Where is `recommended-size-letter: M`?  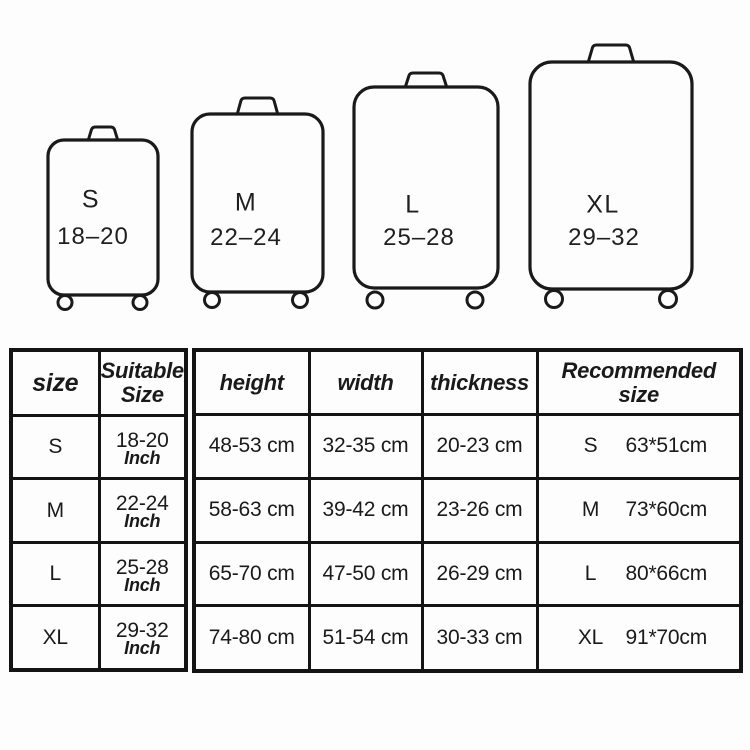 recommended-size-letter: M is located at coordinates (590, 510).